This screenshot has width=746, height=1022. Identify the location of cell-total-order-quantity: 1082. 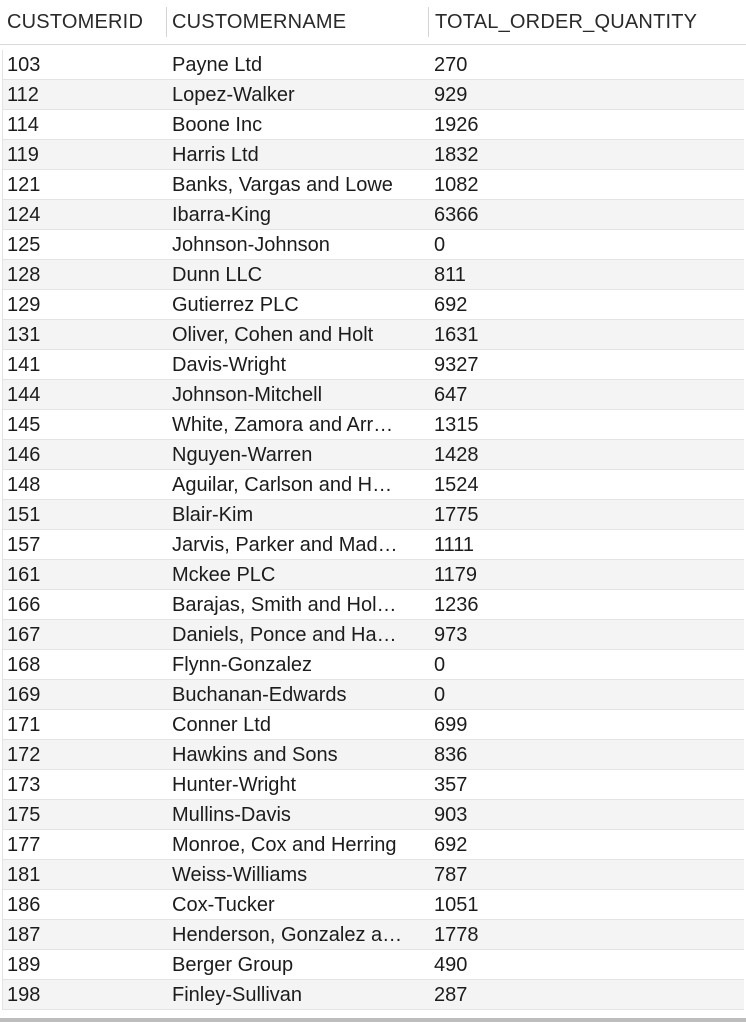
(456, 185).